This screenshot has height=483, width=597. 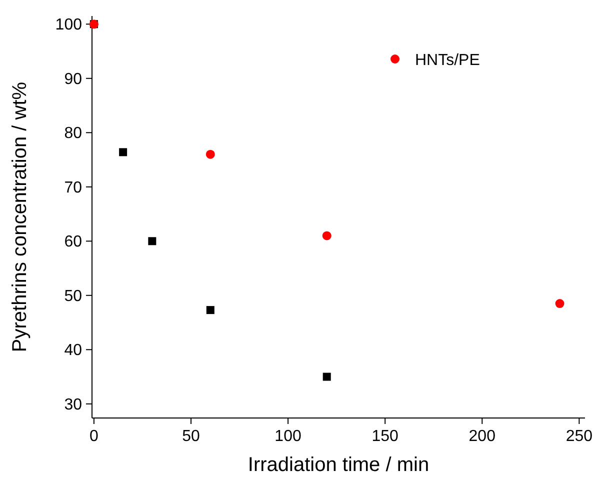 I want to click on y-tick-label: 30, so click(x=73, y=405).